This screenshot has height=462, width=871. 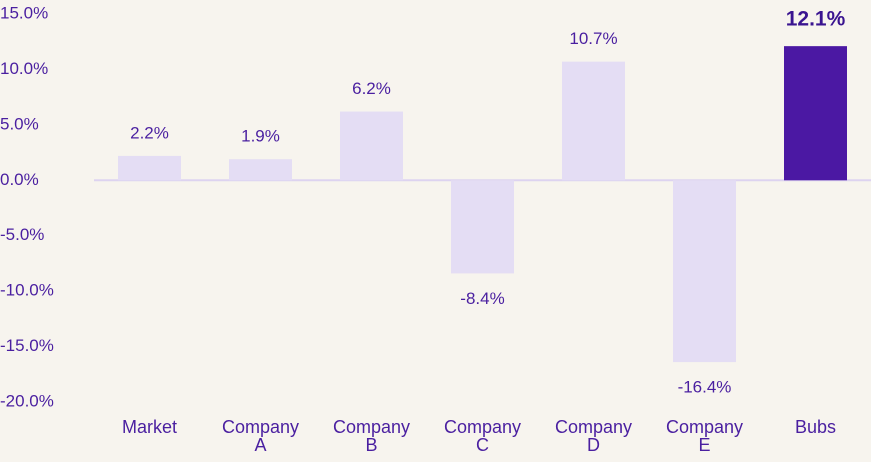 What do you see at coordinates (260, 136) in the screenshot?
I see `value-label: 1.9%` at bounding box center [260, 136].